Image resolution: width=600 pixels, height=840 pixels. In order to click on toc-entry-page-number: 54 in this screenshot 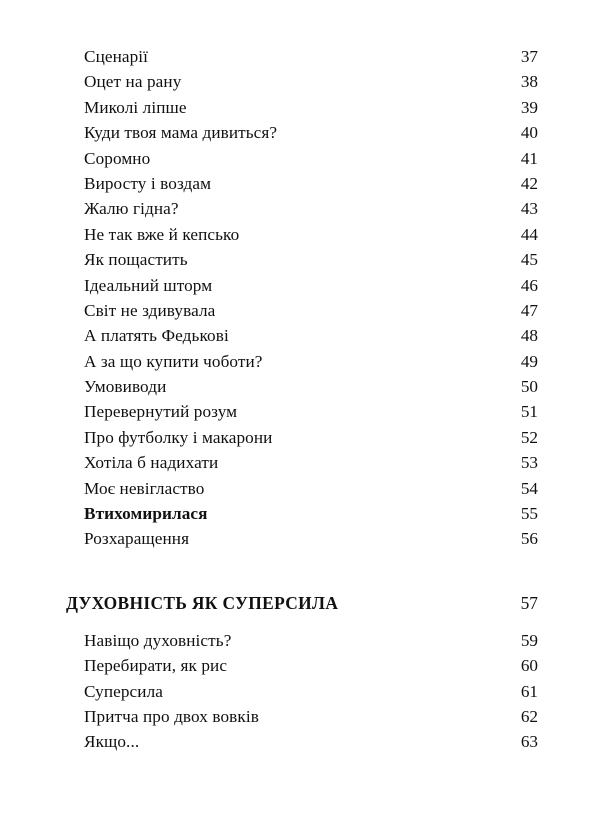, I will do `click(529, 488)`.